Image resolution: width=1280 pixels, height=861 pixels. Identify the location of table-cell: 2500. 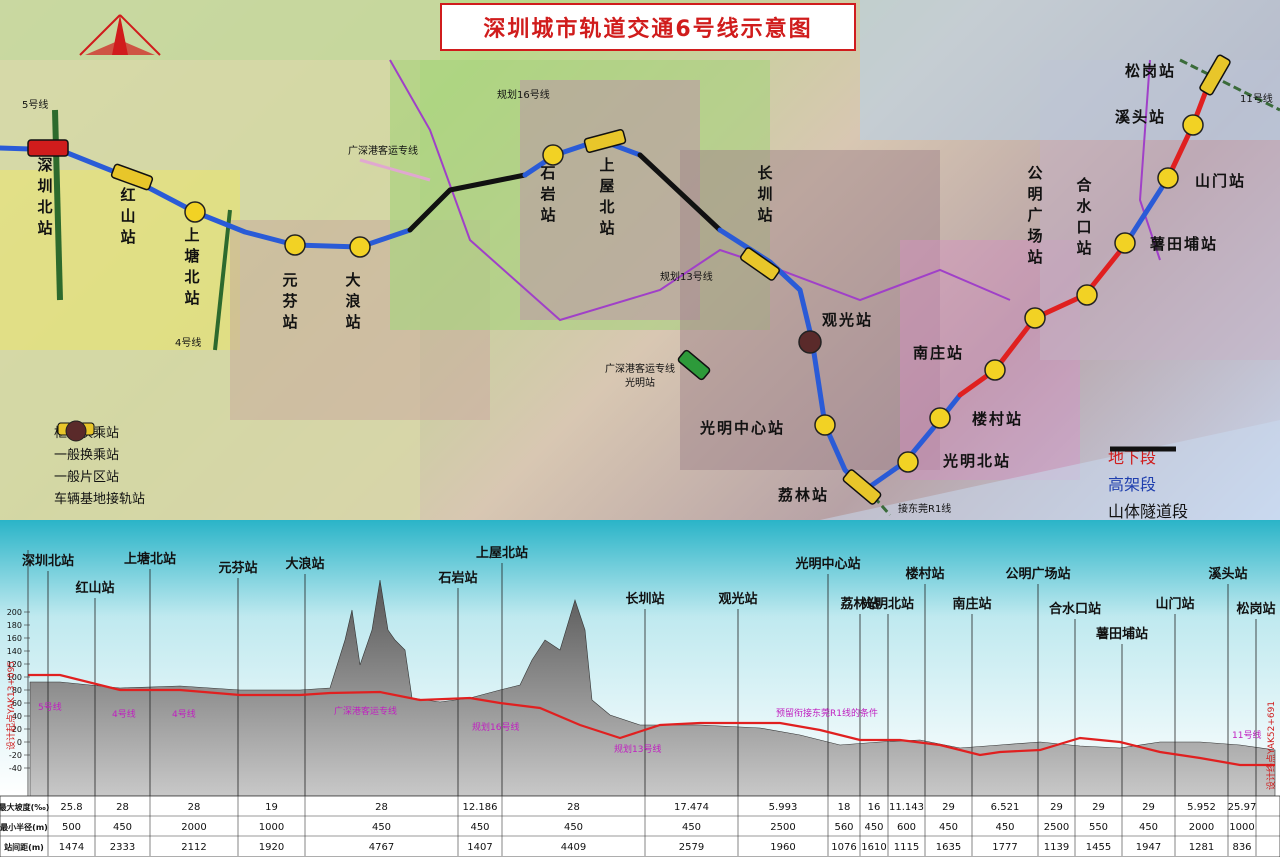
(1056, 827).